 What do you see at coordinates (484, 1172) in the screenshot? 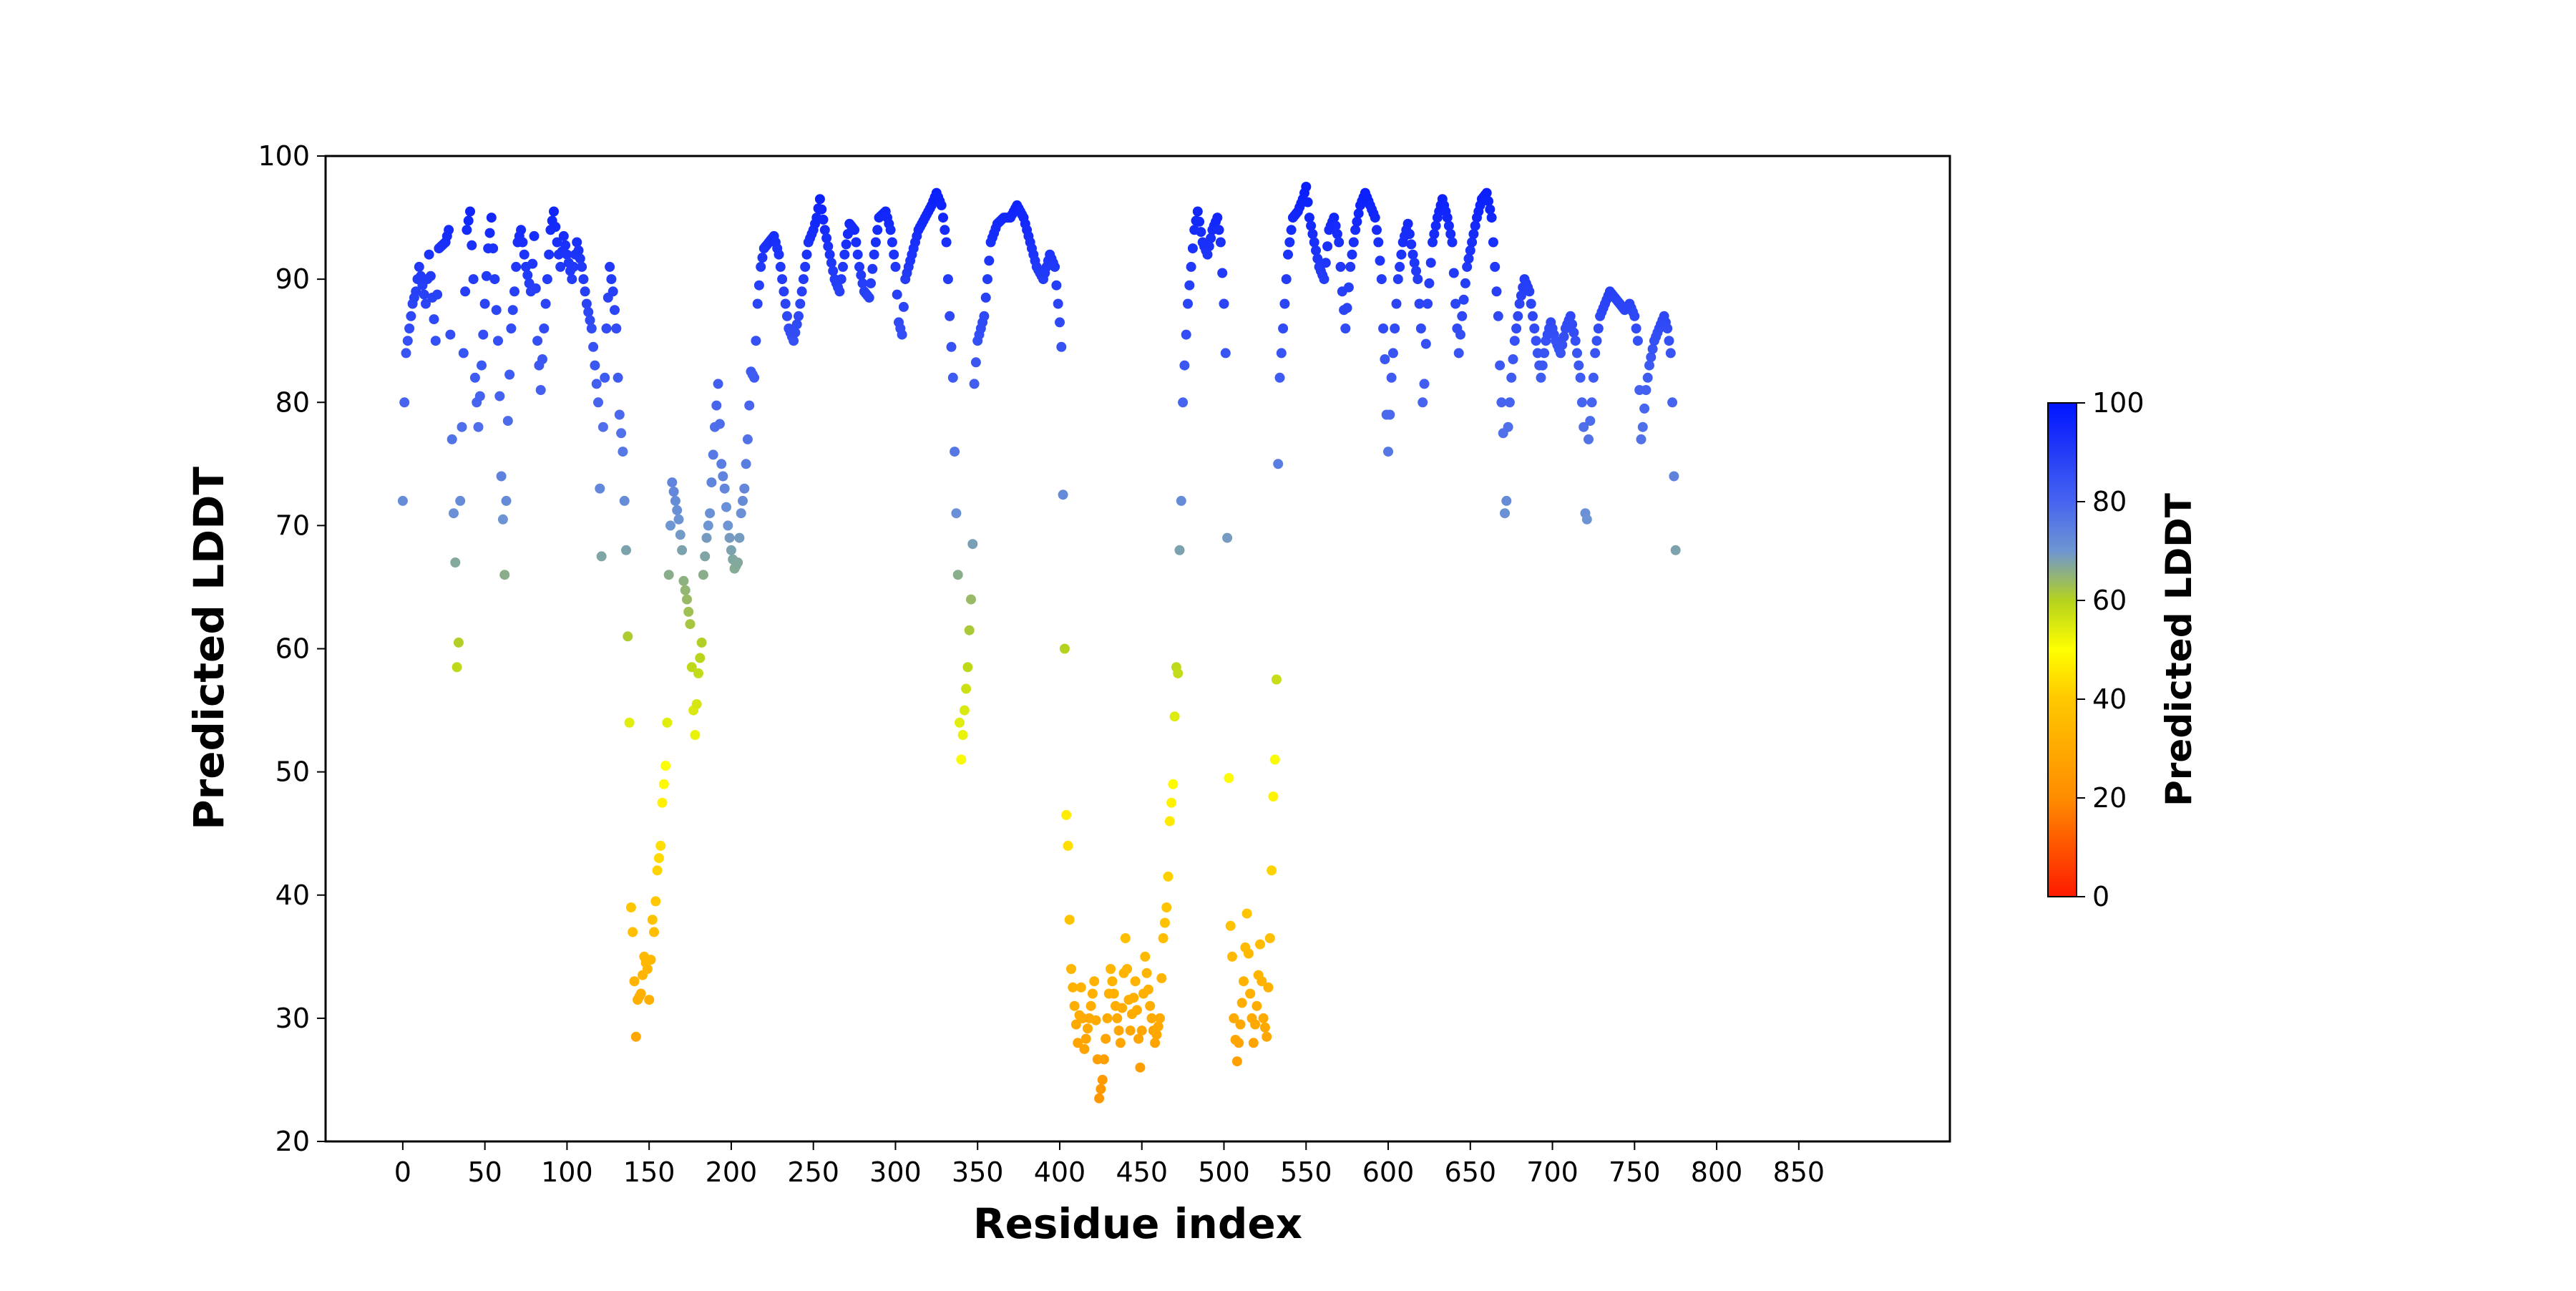
I see `x-tick-label: 50` at bounding box center [484, 1172].